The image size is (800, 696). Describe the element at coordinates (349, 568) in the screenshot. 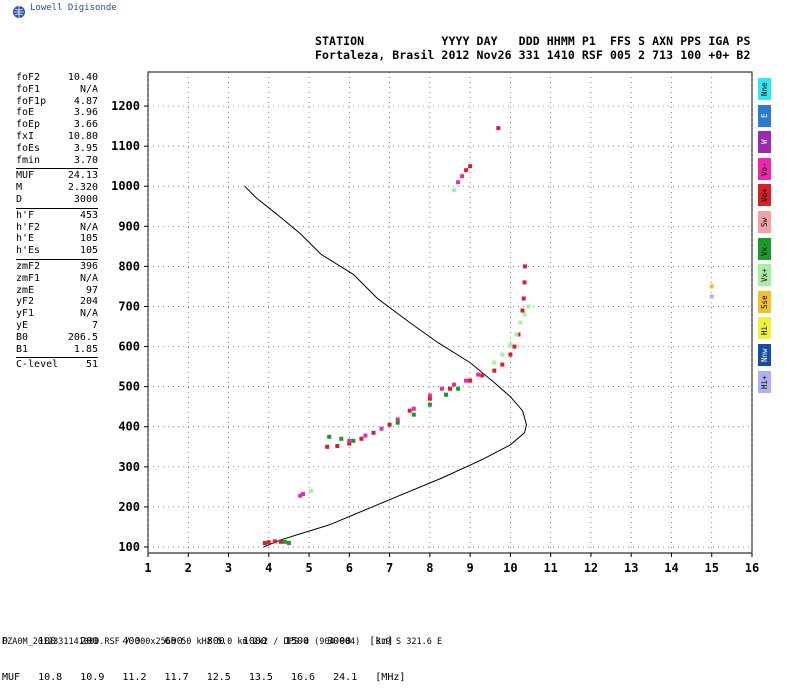

I see `x-tick-label: 6` at that location.